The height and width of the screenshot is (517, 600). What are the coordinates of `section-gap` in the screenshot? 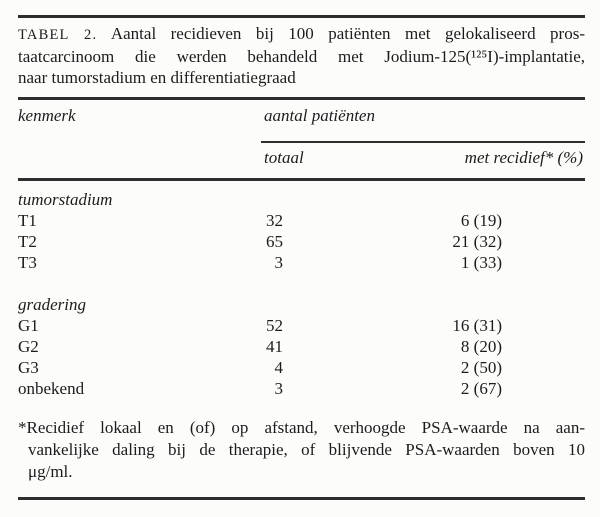 It's located at (301, 283).